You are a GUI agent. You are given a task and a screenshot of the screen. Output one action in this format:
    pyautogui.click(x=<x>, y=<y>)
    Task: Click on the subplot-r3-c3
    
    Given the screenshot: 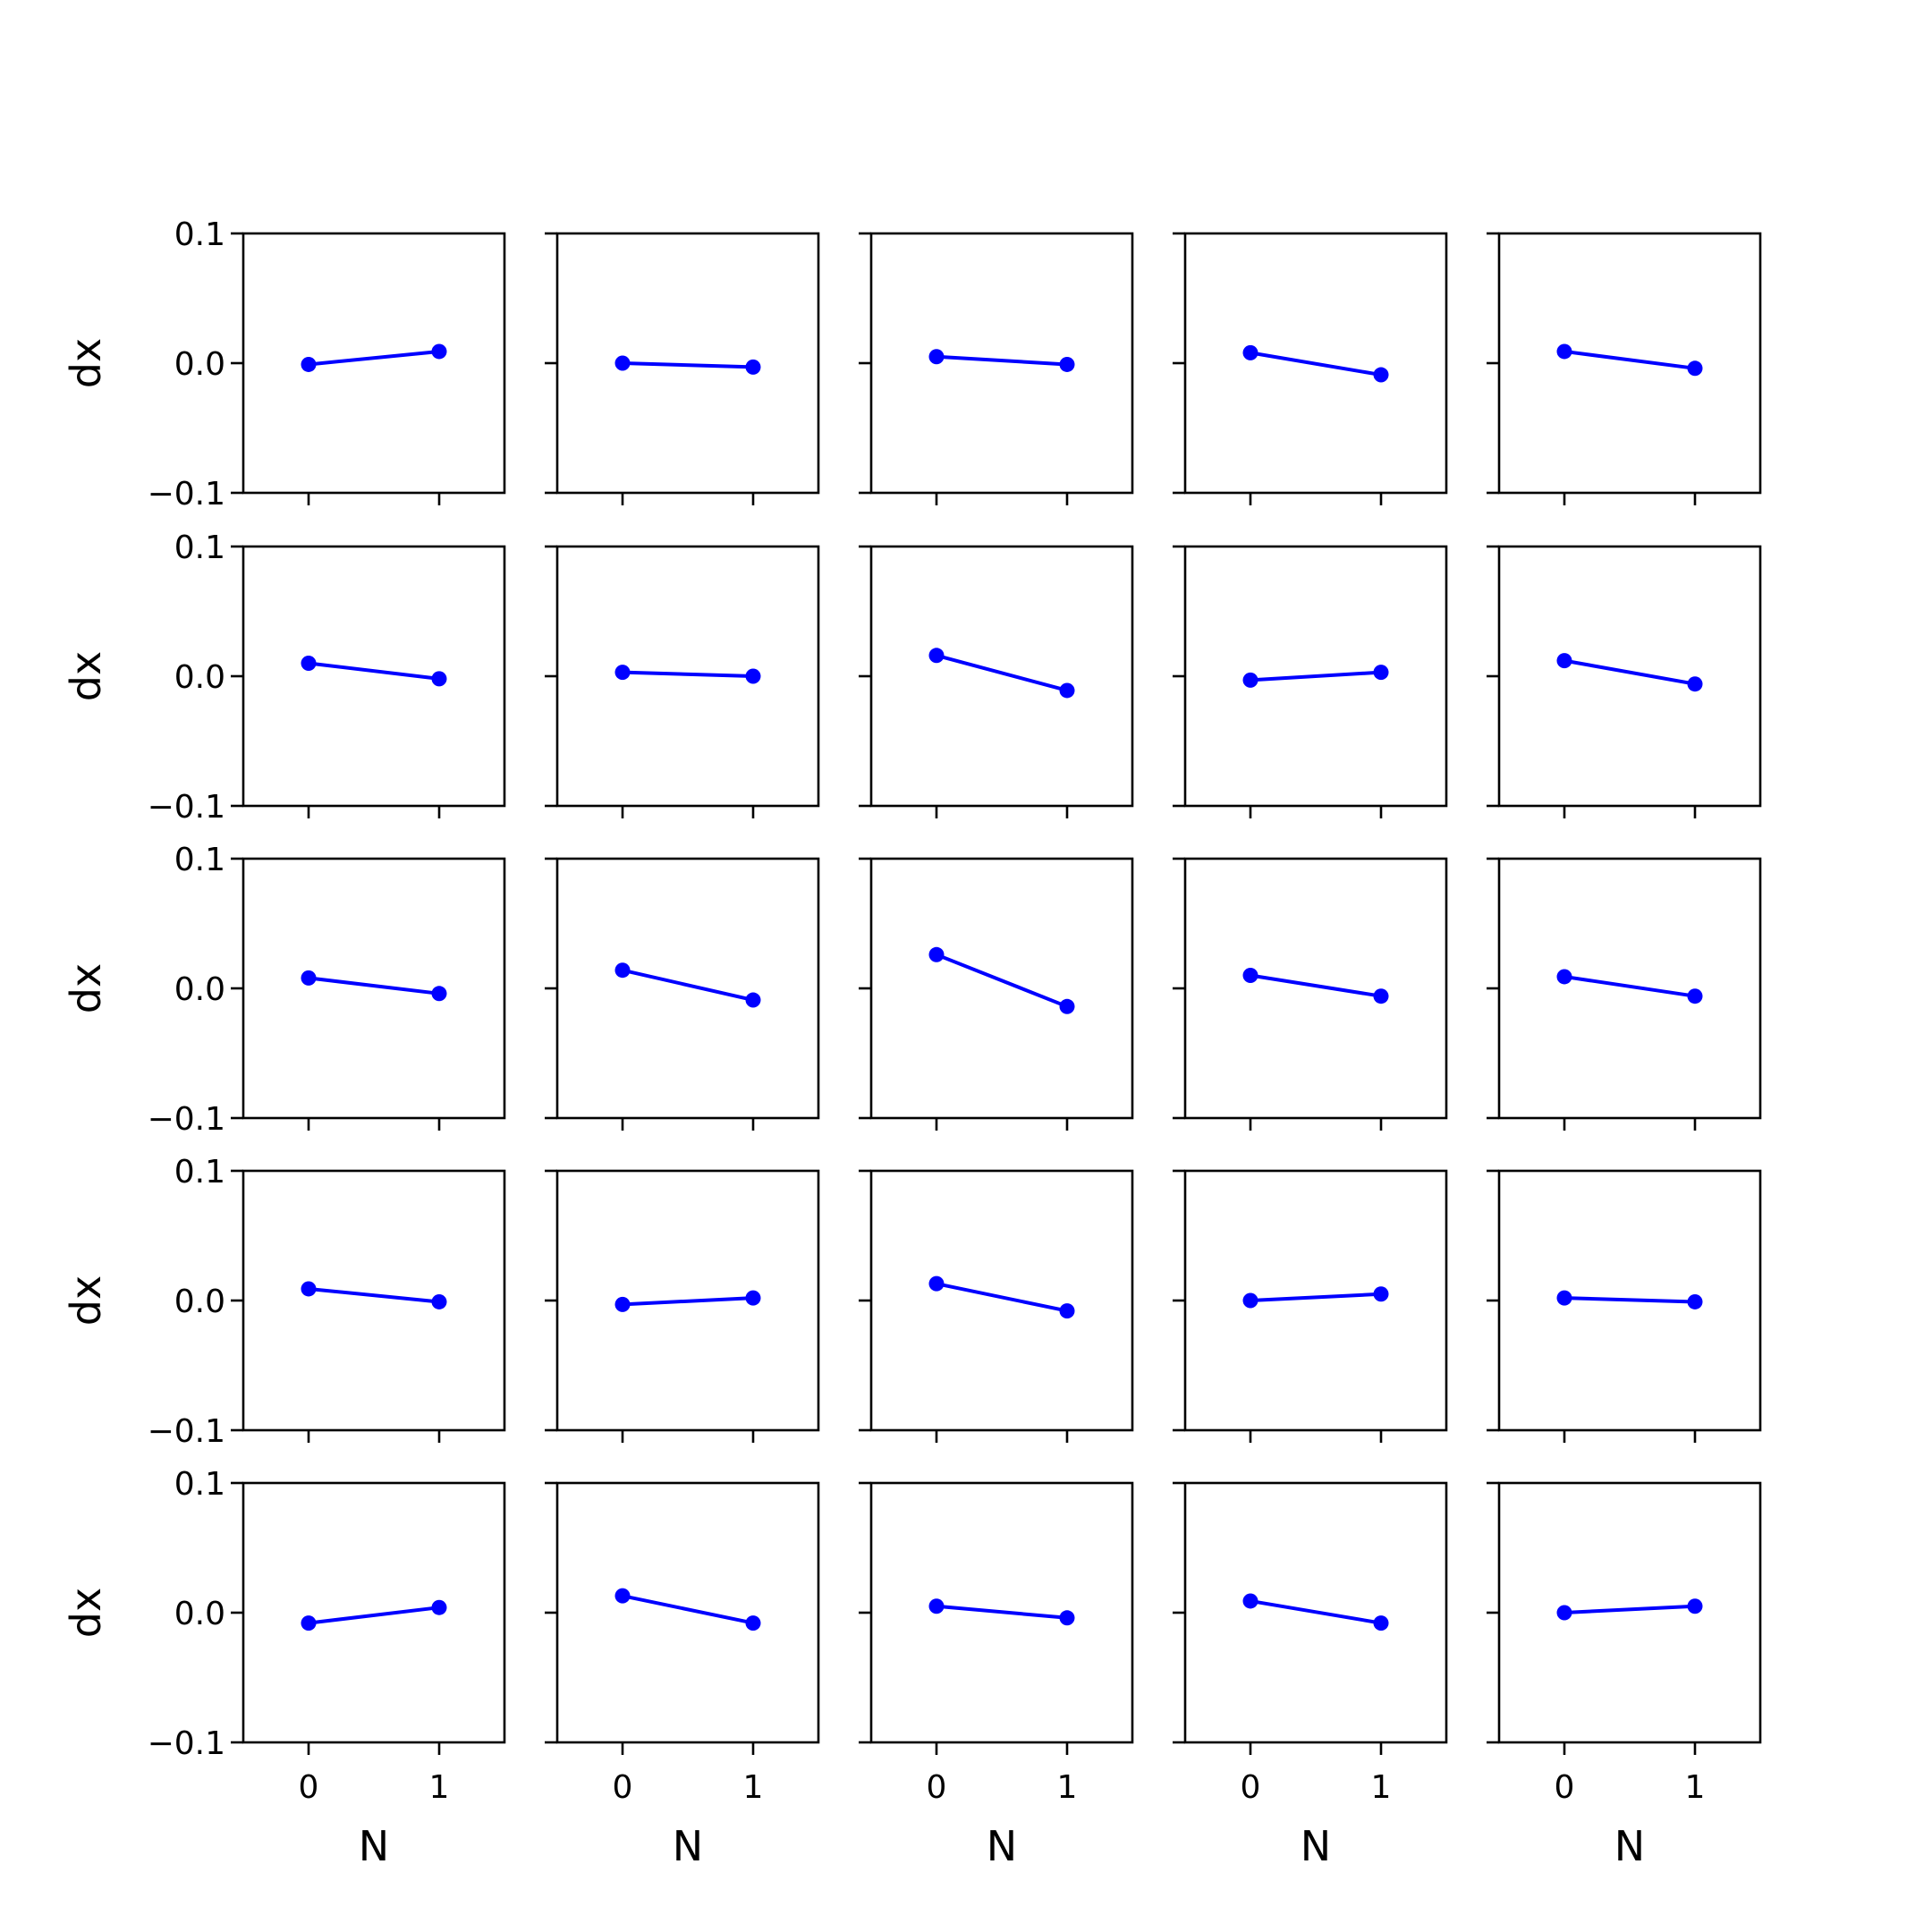 What is the action you would take?
    pyautogui.click(x=1310, y=1306)
    